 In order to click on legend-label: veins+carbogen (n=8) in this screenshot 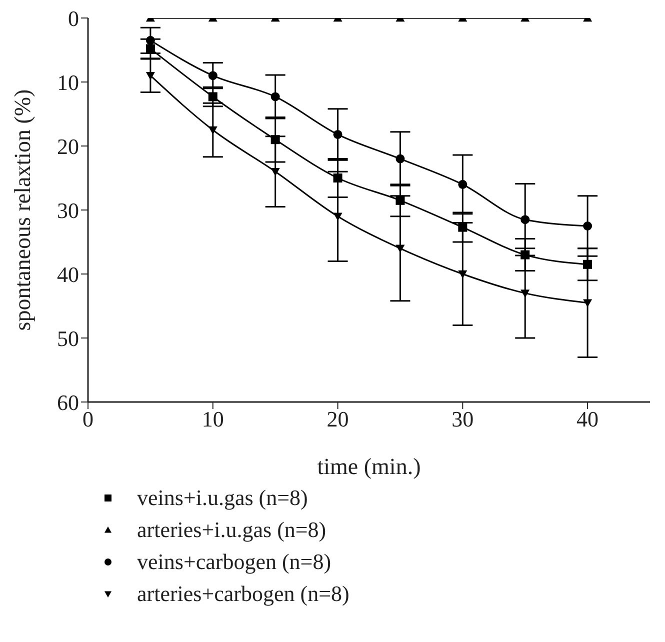, I will do `click(234, 562)`.